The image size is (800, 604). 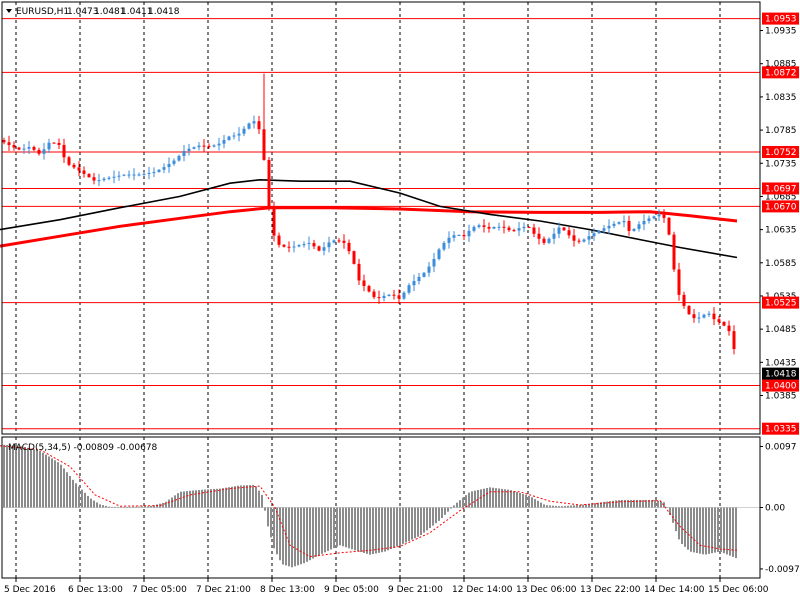 What do you see at coordinates (781, 264) in the screenshot?
I see `y-tick-label: 1.0585` at bounding box center [781, 264].